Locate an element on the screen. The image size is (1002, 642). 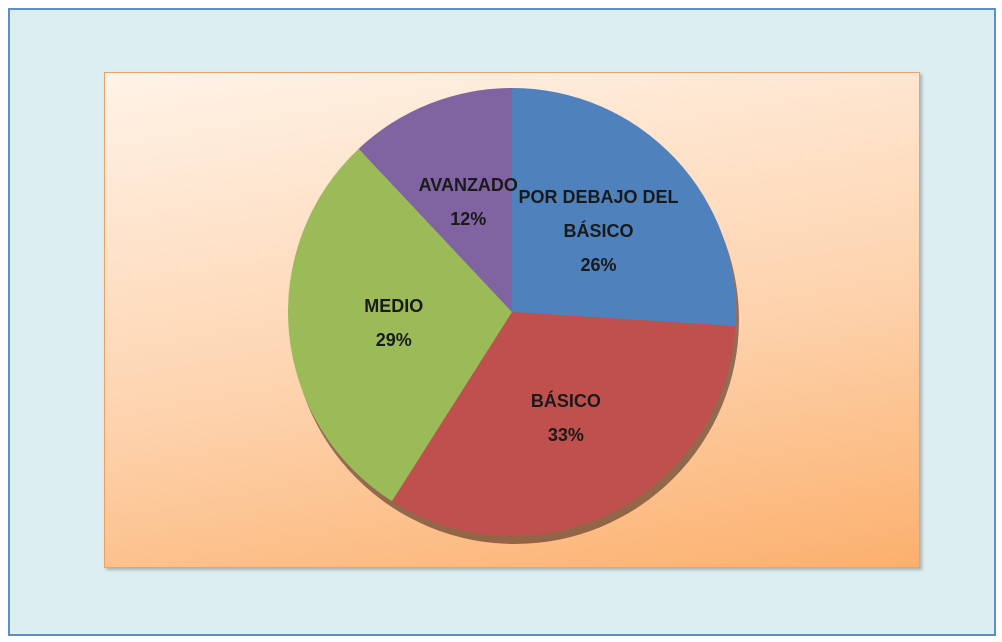
category-label: MEDIO is located at coordinates (394, 306).